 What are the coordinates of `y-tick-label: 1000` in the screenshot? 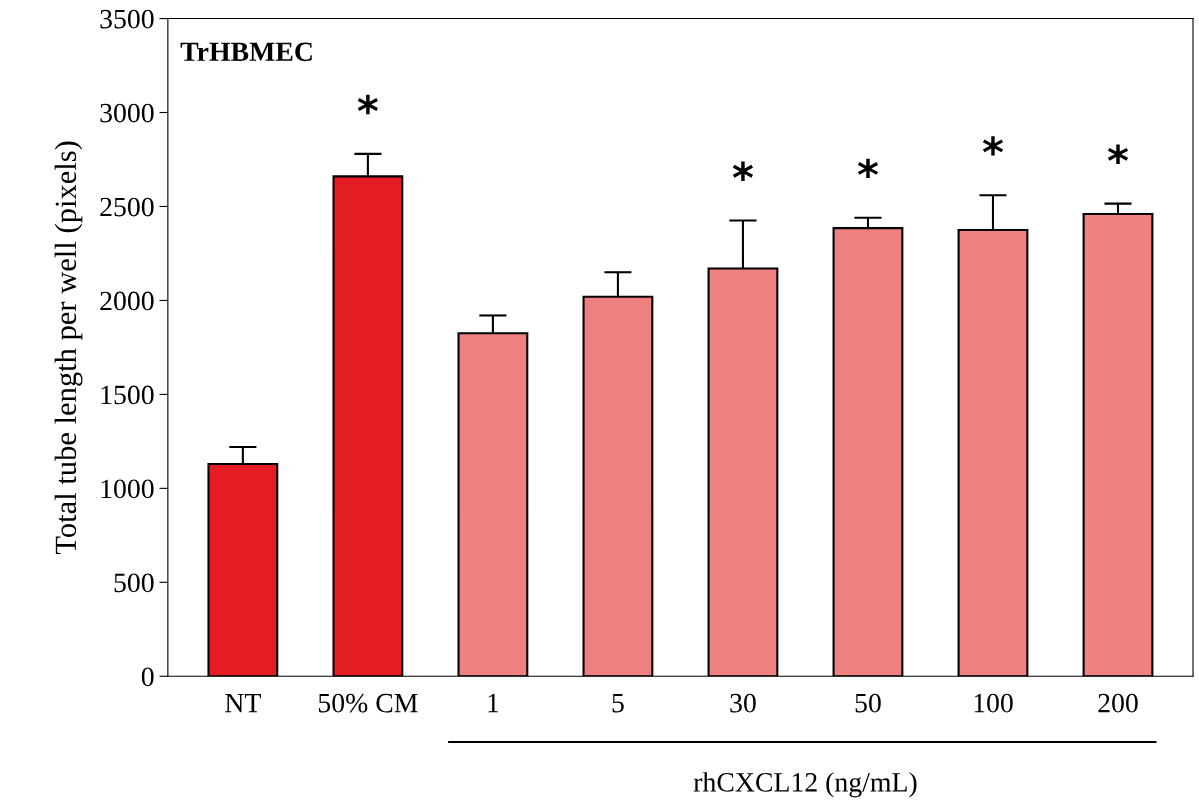 It's located at (127, 489).